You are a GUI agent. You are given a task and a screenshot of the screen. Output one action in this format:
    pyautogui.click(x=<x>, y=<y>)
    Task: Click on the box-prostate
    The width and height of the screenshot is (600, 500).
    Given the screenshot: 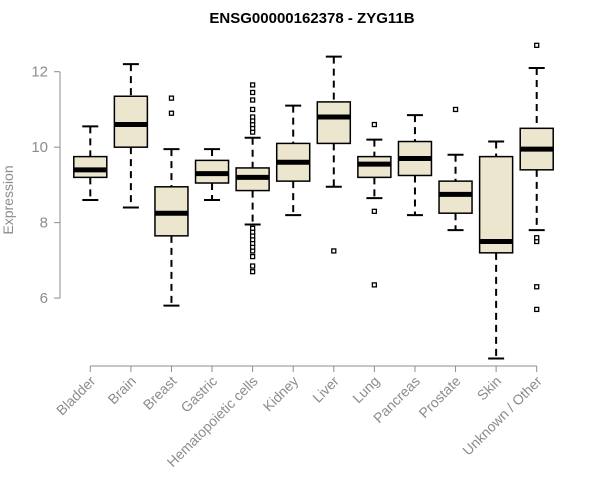 What is the action you would take?
    pyautogui.click(x=455, y=169)
    